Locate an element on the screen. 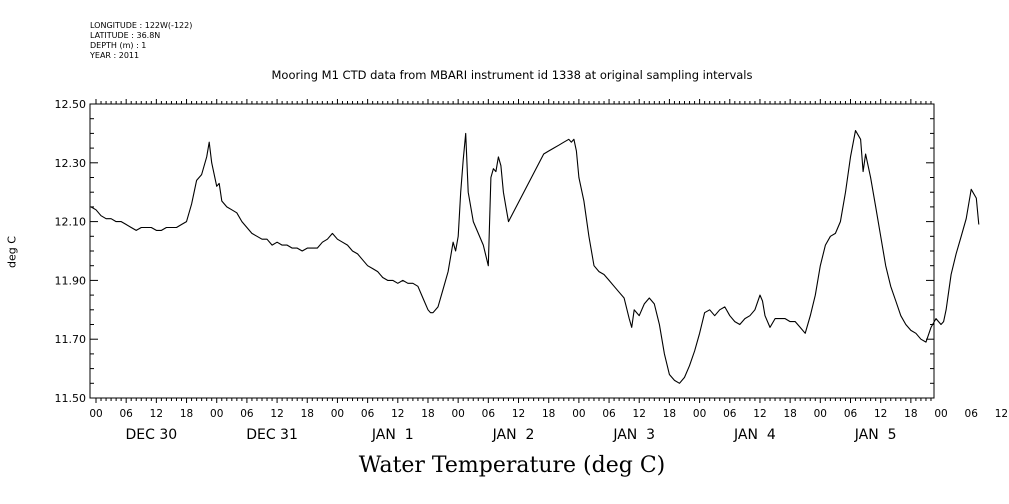 This screenshot has height=504, width=1009. x-axis-label: Water Temperature (deg C) is located at coordinates (512, 465).